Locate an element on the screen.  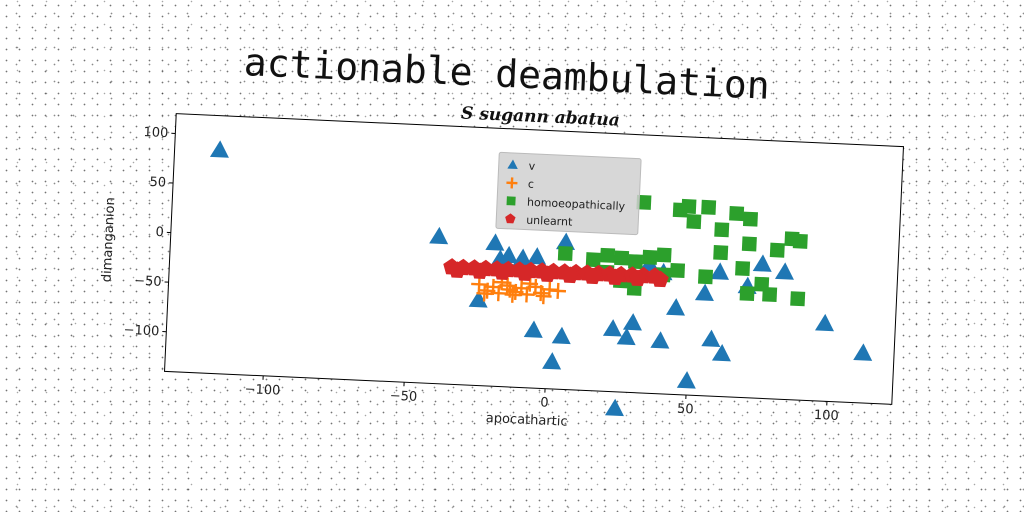
series-unlearnt is located at coordinates (556, 273).